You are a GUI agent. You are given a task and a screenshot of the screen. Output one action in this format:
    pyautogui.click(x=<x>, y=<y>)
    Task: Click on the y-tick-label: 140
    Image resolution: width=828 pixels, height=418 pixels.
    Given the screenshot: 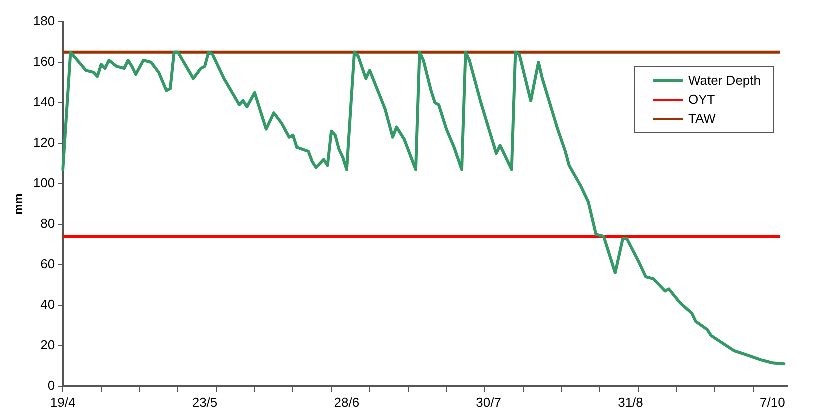 What is the action you would take?
    pyautogui.click(x=44, y=102)
    